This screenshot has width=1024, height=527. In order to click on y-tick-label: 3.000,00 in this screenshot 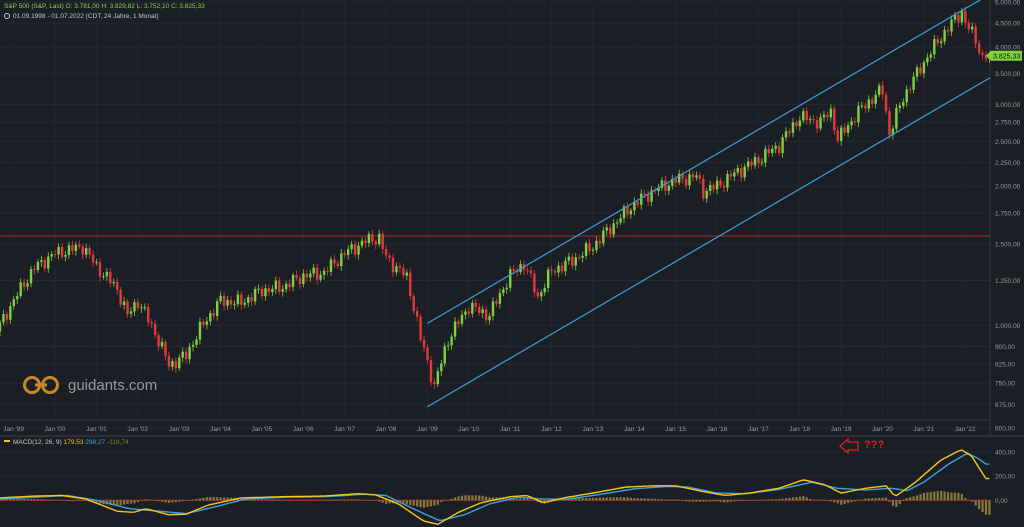, I will do `click(1008, 105)`.